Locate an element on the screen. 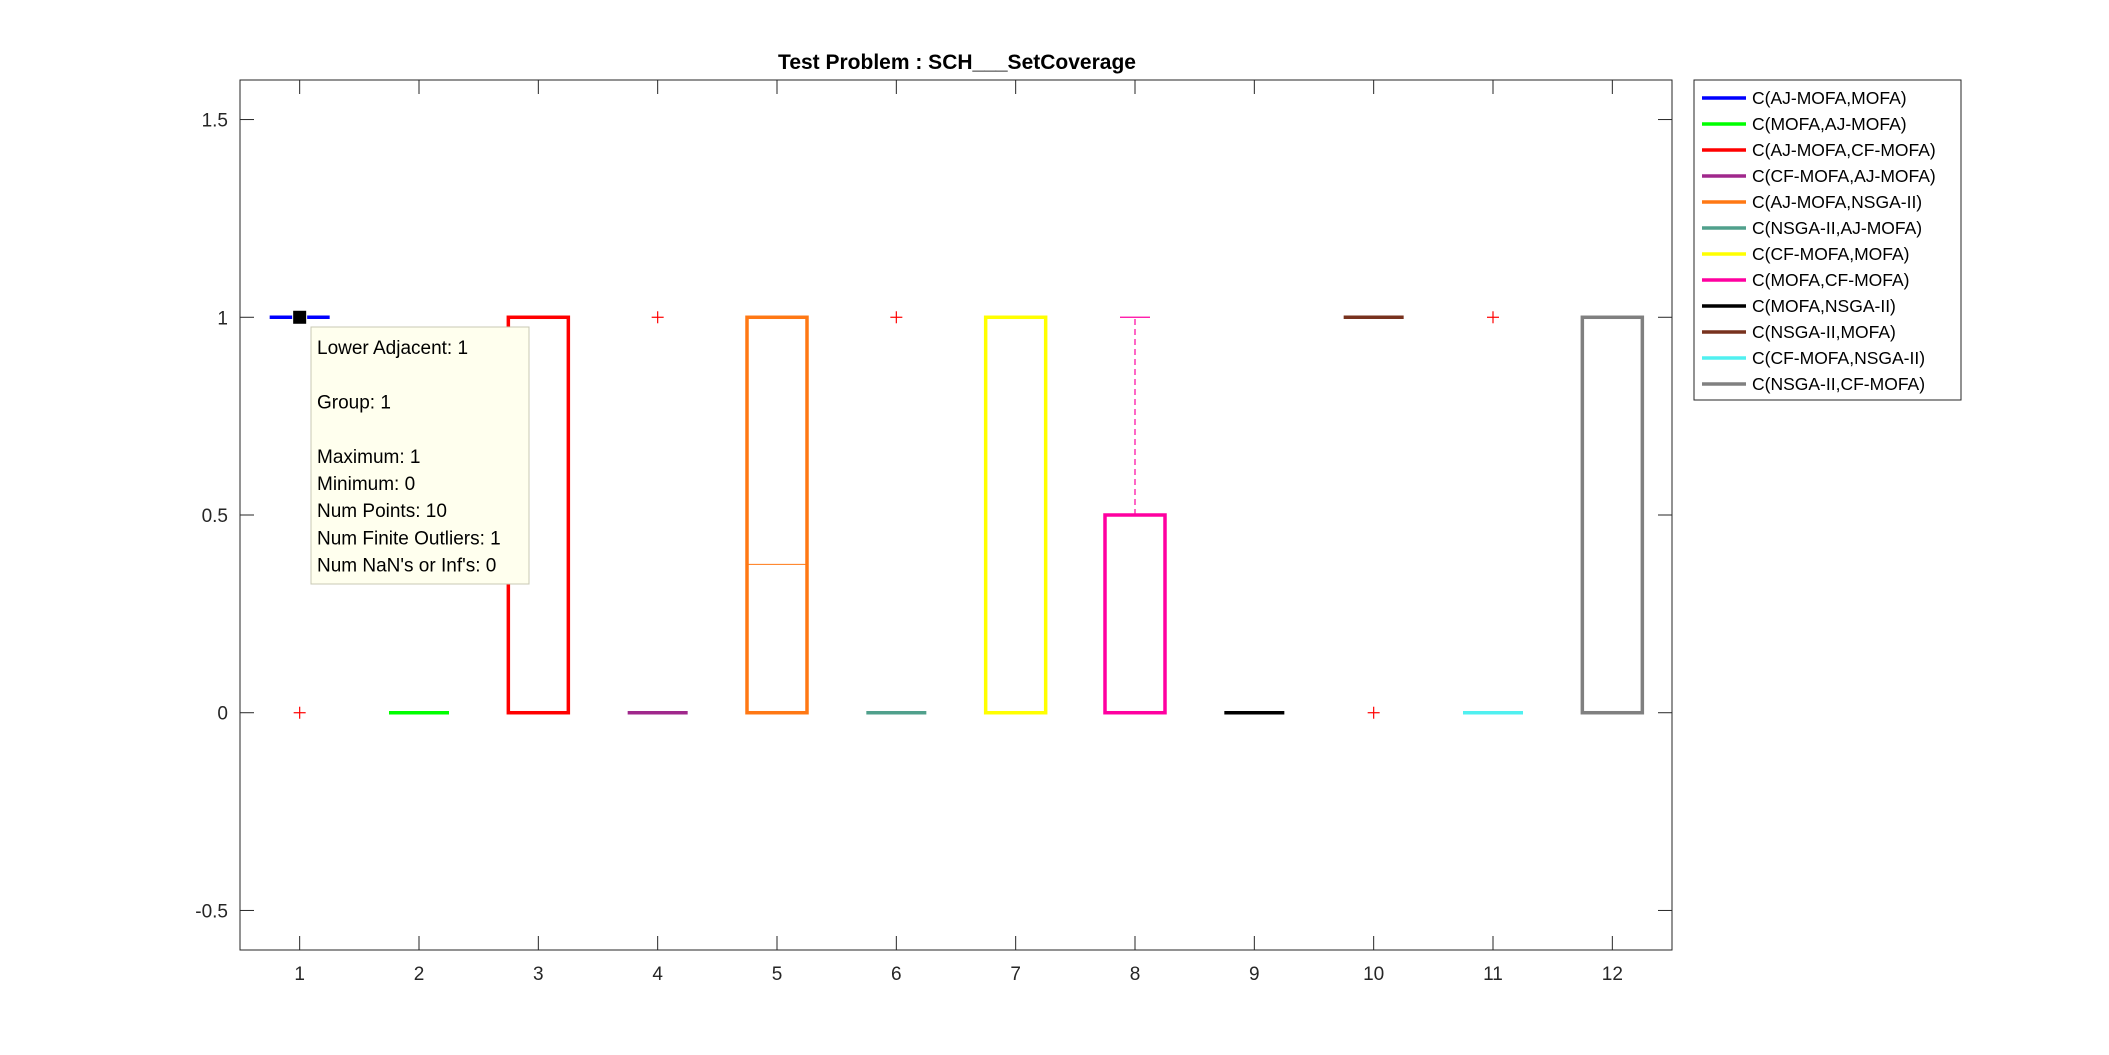  datatip-box is located at coordinates (420, 455).